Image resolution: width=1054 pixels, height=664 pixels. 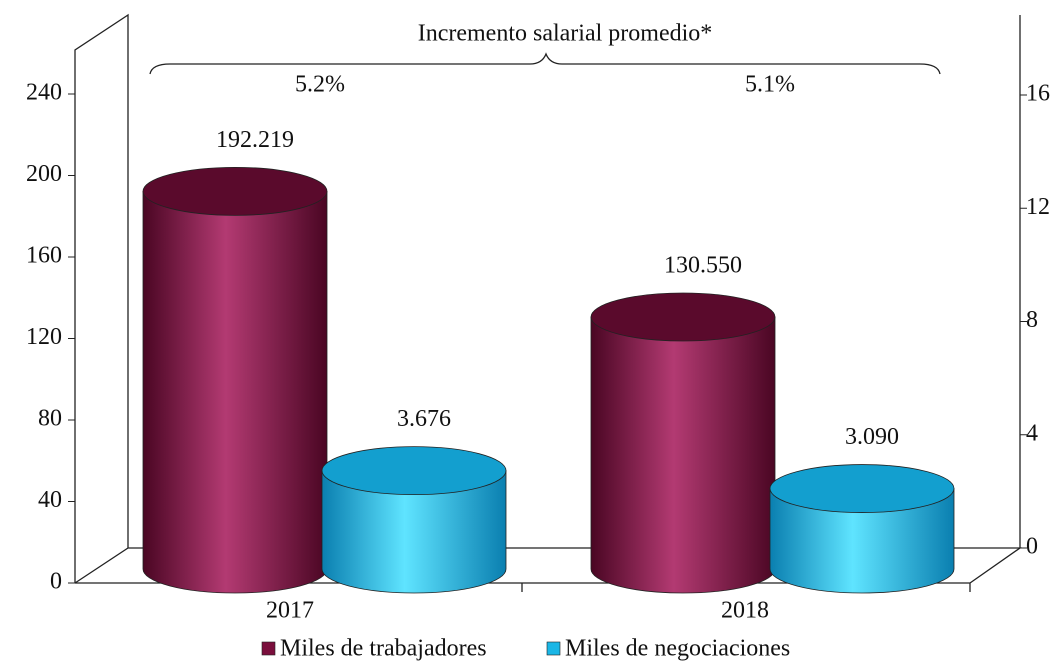 What do you see at coordinates (44, 337) in the screenshot?
I see `y-tick-label: 120` at bounding box center [44, 337].